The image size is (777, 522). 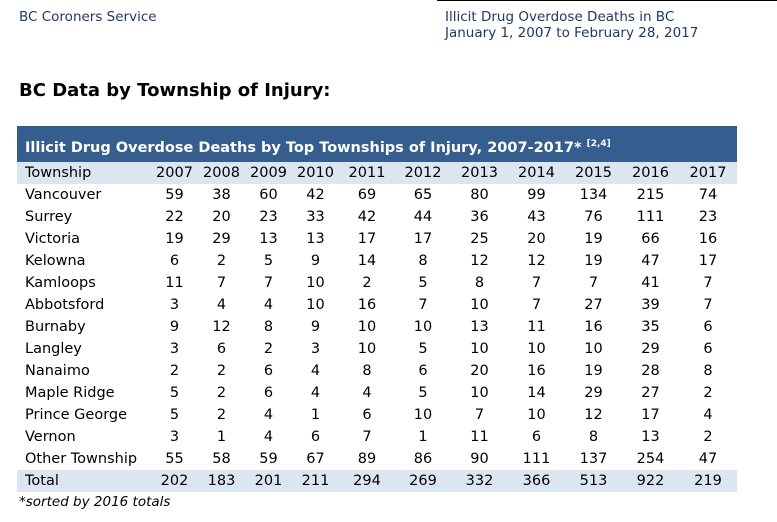 What do you see at coordinates (650, 481) in the screenshot?
I see `cell-value: 922` at bounding box center [650, 481].